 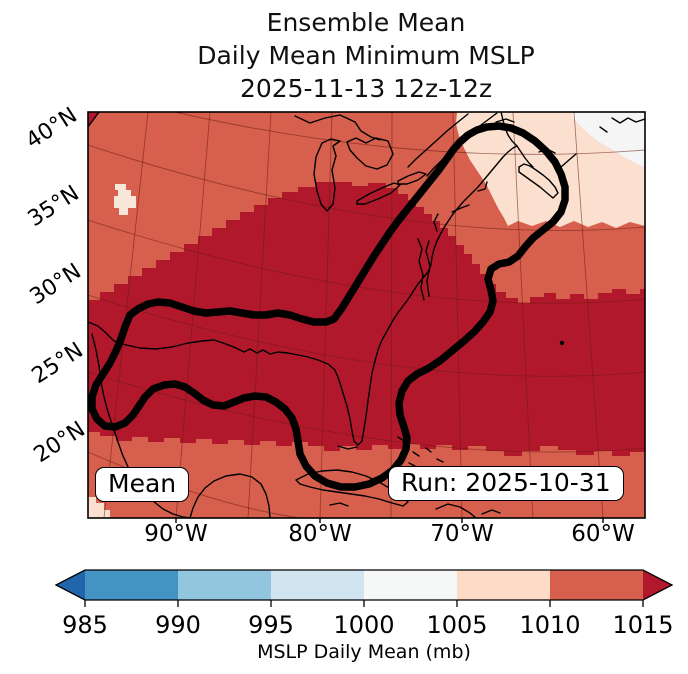 I want to click on lon-label-90W: 90°W, so click(x=176, y=534).